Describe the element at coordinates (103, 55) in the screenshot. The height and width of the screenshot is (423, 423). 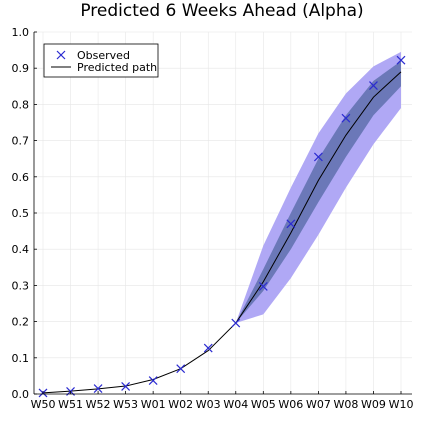
I see `legend-observed-label: Observed` at that location.